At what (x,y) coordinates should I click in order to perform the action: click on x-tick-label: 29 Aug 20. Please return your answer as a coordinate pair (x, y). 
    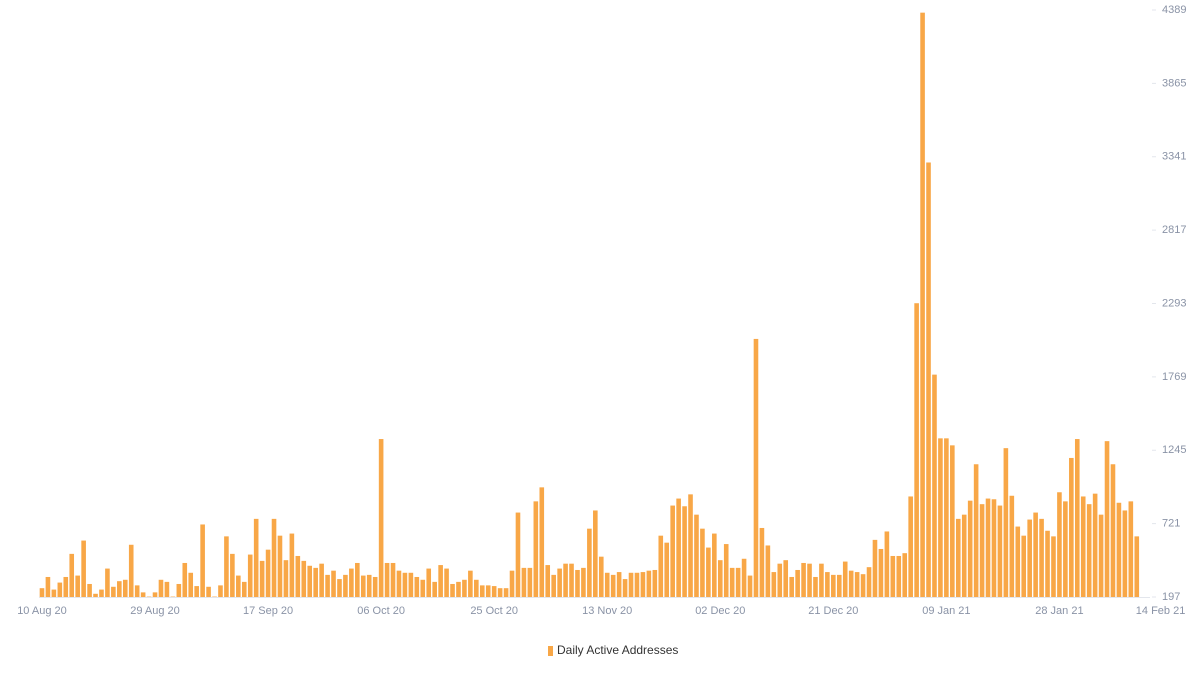
    Looking at the image, I should click on (155, 611).